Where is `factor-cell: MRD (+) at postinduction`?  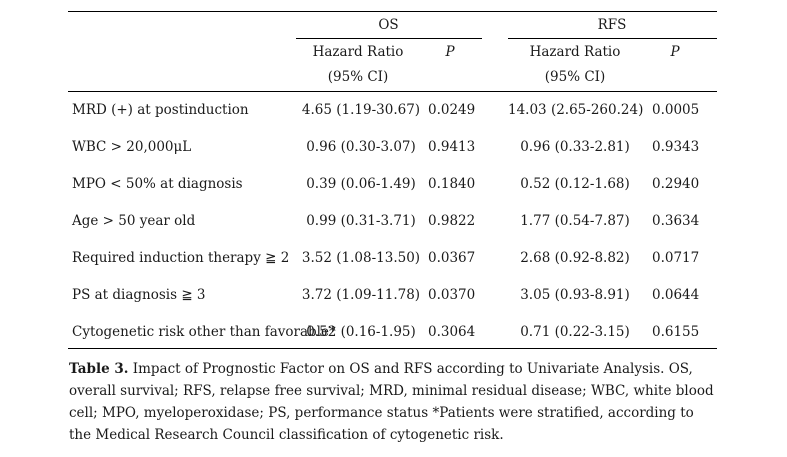
factor-cell: MRD (+) at postinduction is located at coordinates (160, 110).